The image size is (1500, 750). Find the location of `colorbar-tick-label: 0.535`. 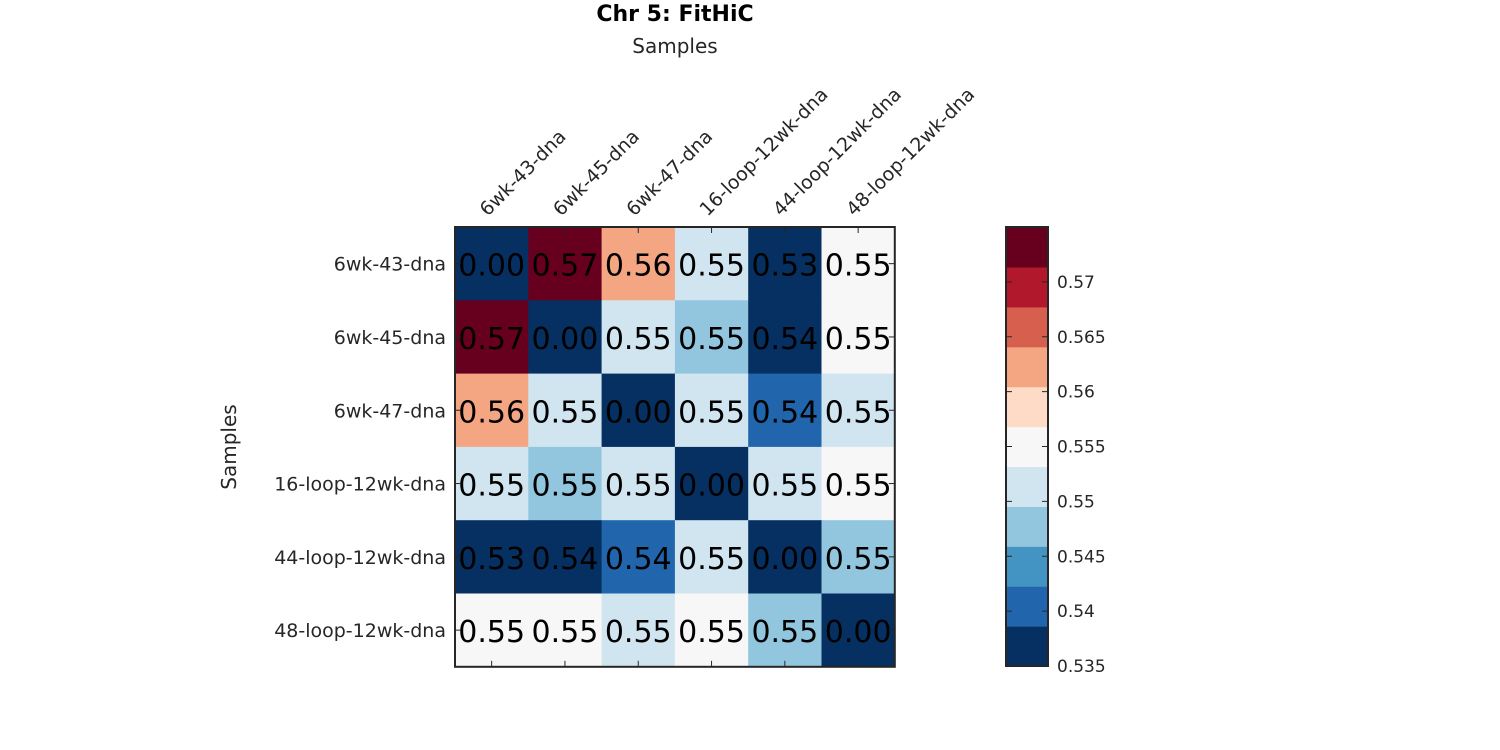

colorbar-tick-label: 0.535 is located at coordinates (1081, 667).